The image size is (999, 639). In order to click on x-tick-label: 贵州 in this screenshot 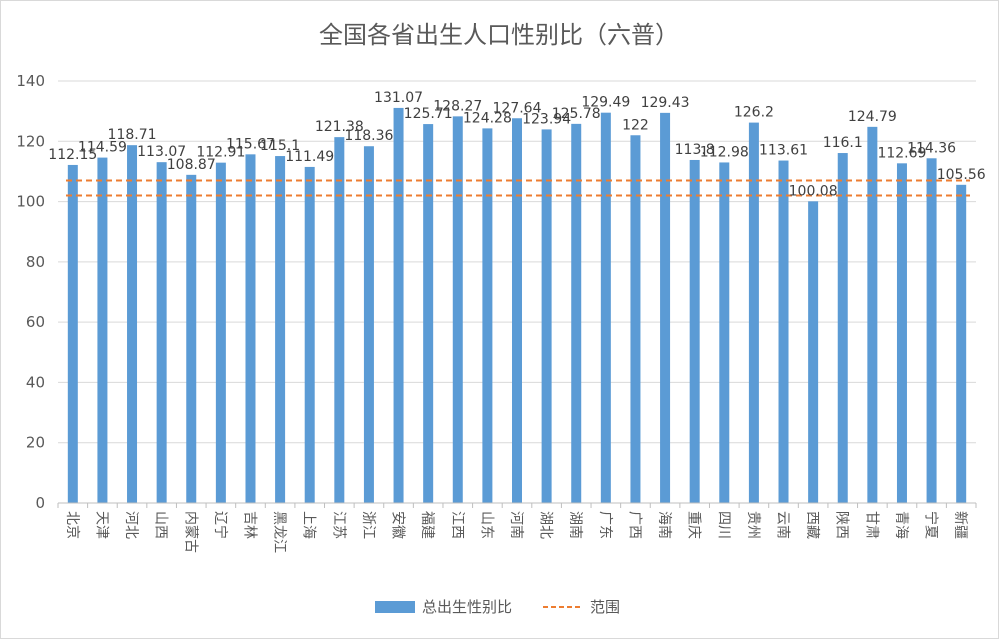, I will do `click(753, 525)`.